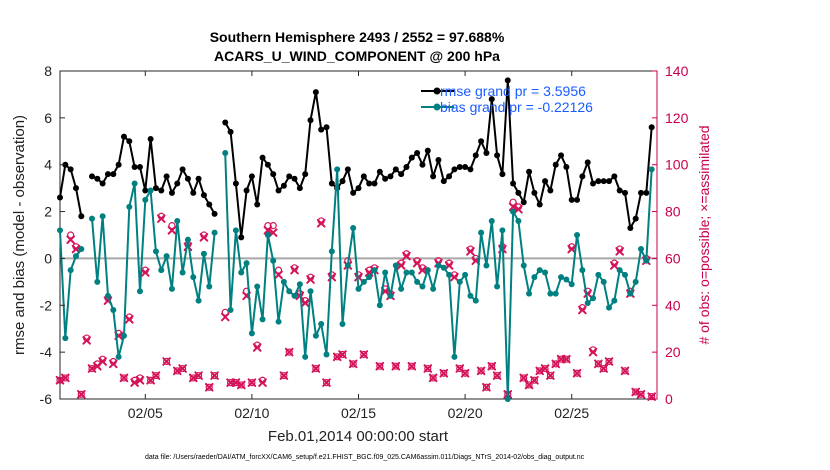  What do you see at coordinates (48, 71) in the screenshot?
I see `y-tick-label: 8` at bounding box center [48, 71].